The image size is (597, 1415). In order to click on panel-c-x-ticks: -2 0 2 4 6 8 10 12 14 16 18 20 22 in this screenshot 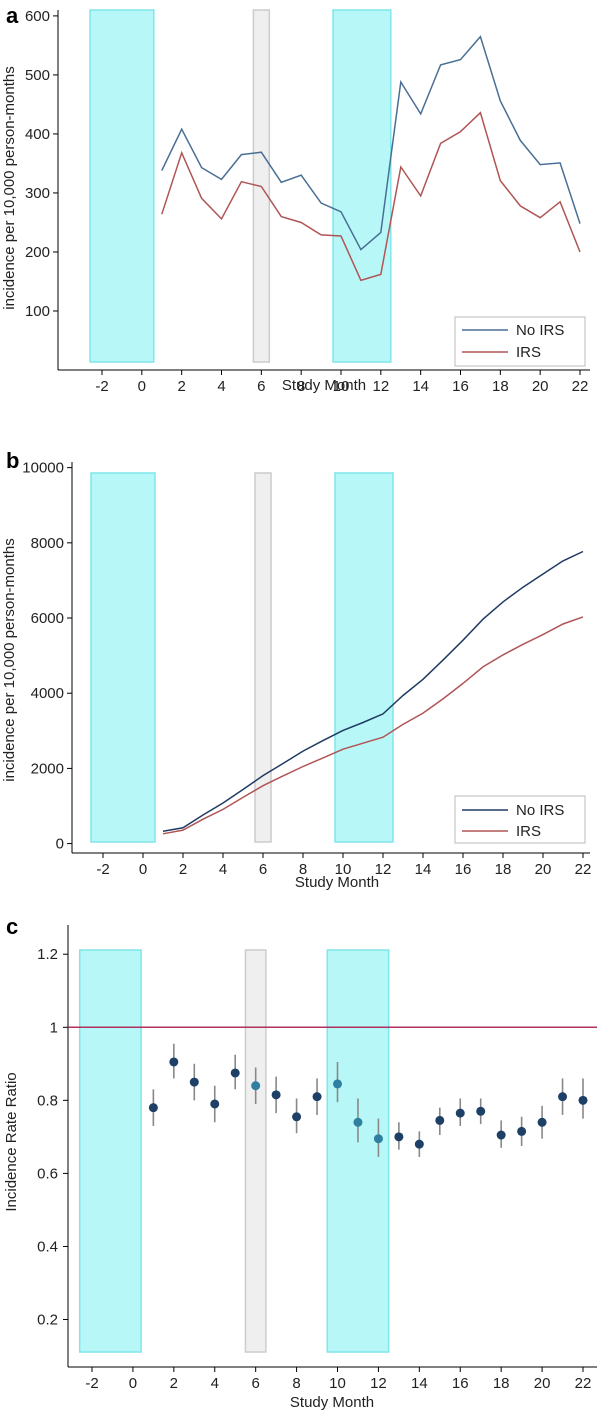, I will do `click(338, 1379)`.